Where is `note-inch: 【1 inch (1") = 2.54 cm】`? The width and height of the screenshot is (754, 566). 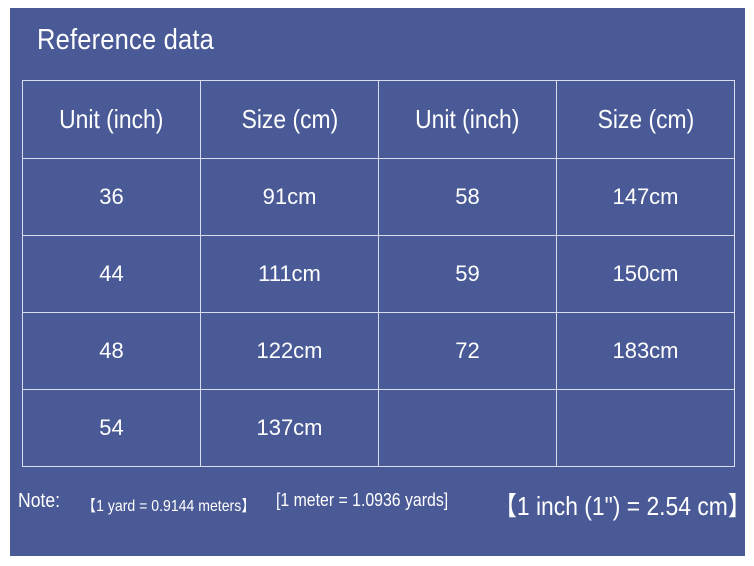
note-inch: 【1 inch (1") = 2.54 cm】 is located at coordinates (622, 506).